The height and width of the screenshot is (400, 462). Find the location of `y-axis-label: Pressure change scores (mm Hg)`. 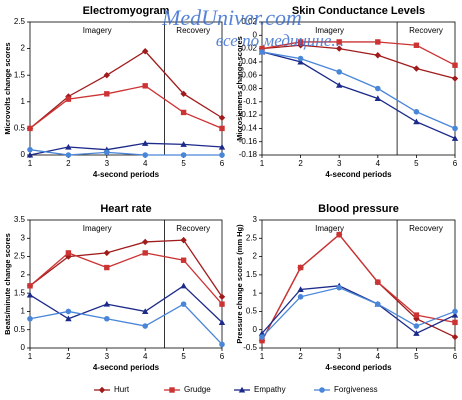

y-axis-label: Pressure change scores (mm Hg) is located at coordinates (239, 284).